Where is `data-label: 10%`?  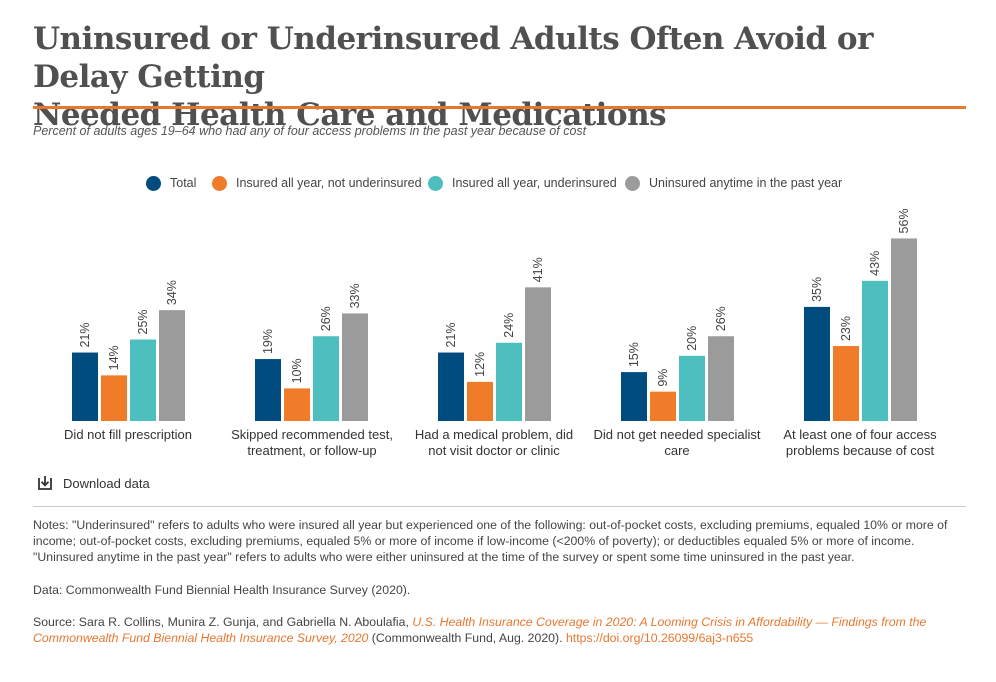
data-label: 10% is located at coordinates (297, 370).